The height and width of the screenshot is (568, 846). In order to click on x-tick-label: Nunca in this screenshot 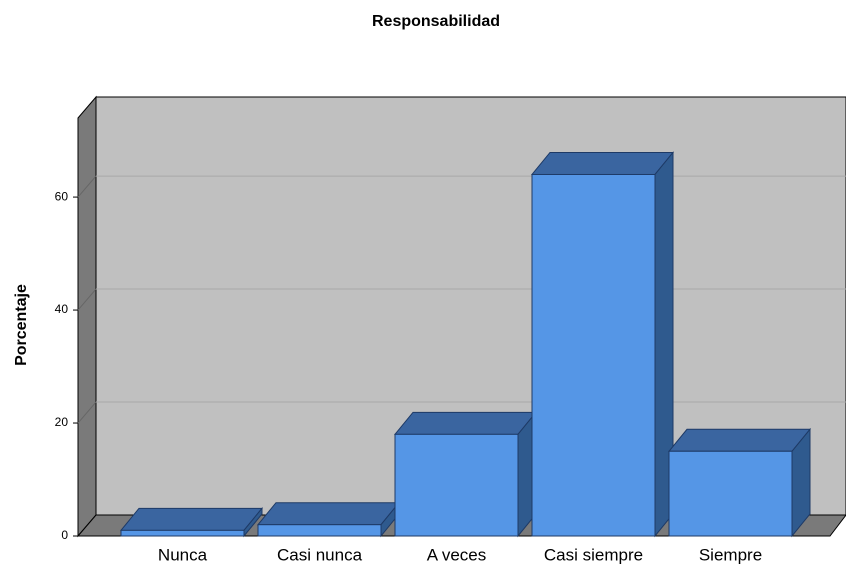, I will do `click(183, 554)`.